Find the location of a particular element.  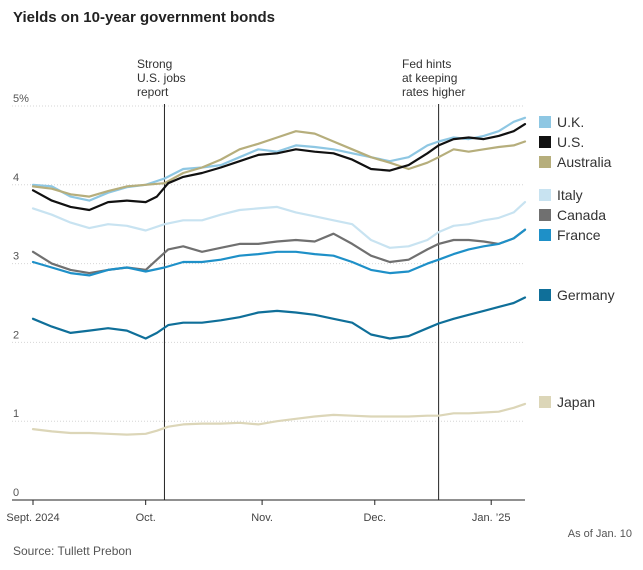

chart-title: Yields on 10-year government bonds is located at coordinates (144, 17).